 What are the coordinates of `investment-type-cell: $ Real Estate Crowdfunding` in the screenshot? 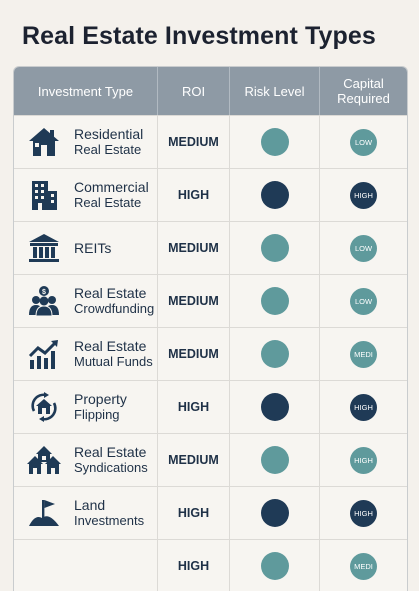 It's located at (86, 301).